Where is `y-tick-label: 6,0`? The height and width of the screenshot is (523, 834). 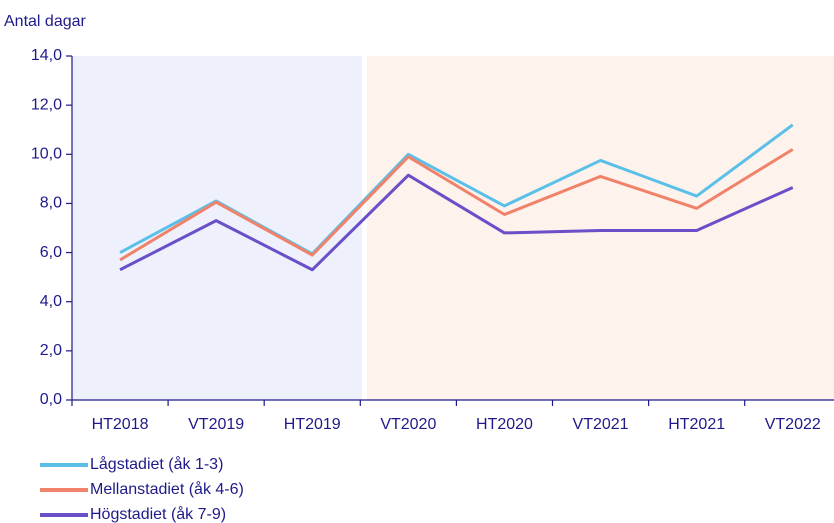
y-tick-label: 6,0 is located at coordinates (51, 252).